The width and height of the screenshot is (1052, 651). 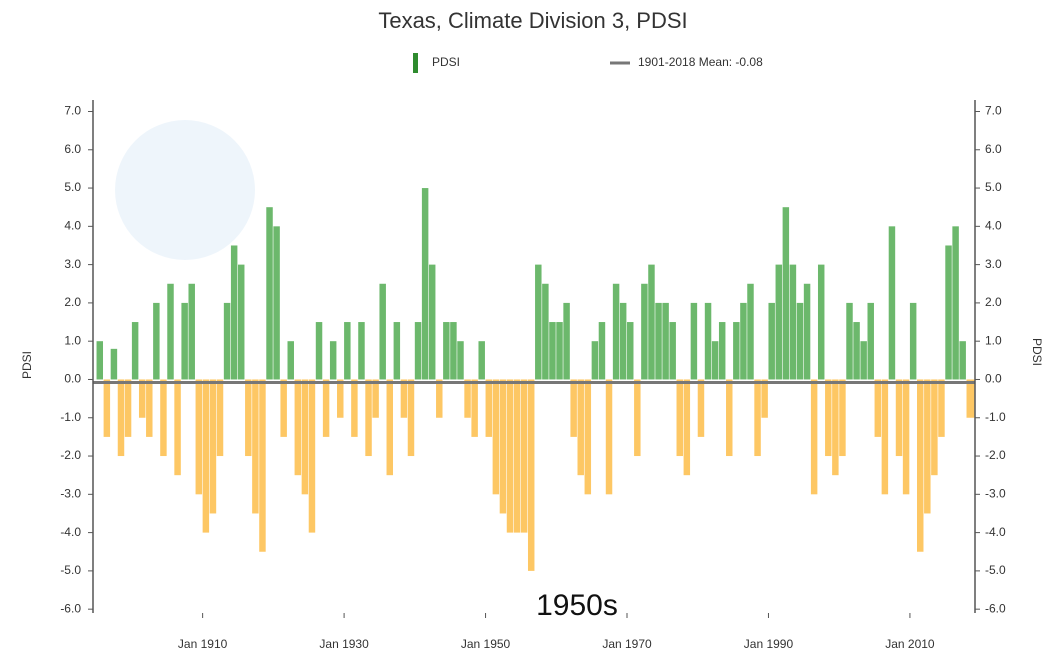 What do you see at coordinates (72, 264) in the screenshot?
I see `y-tick-label: 3.0` at bounding box center [72, 264].